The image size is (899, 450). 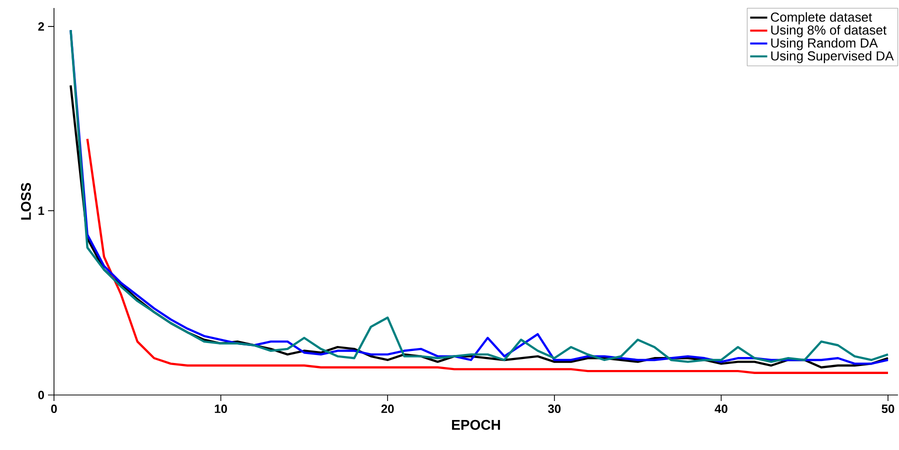 What do you see at coordinates (220, 409) in the screenshot?
I see `x-tick-label: 10` at bounding box center [220, 409].